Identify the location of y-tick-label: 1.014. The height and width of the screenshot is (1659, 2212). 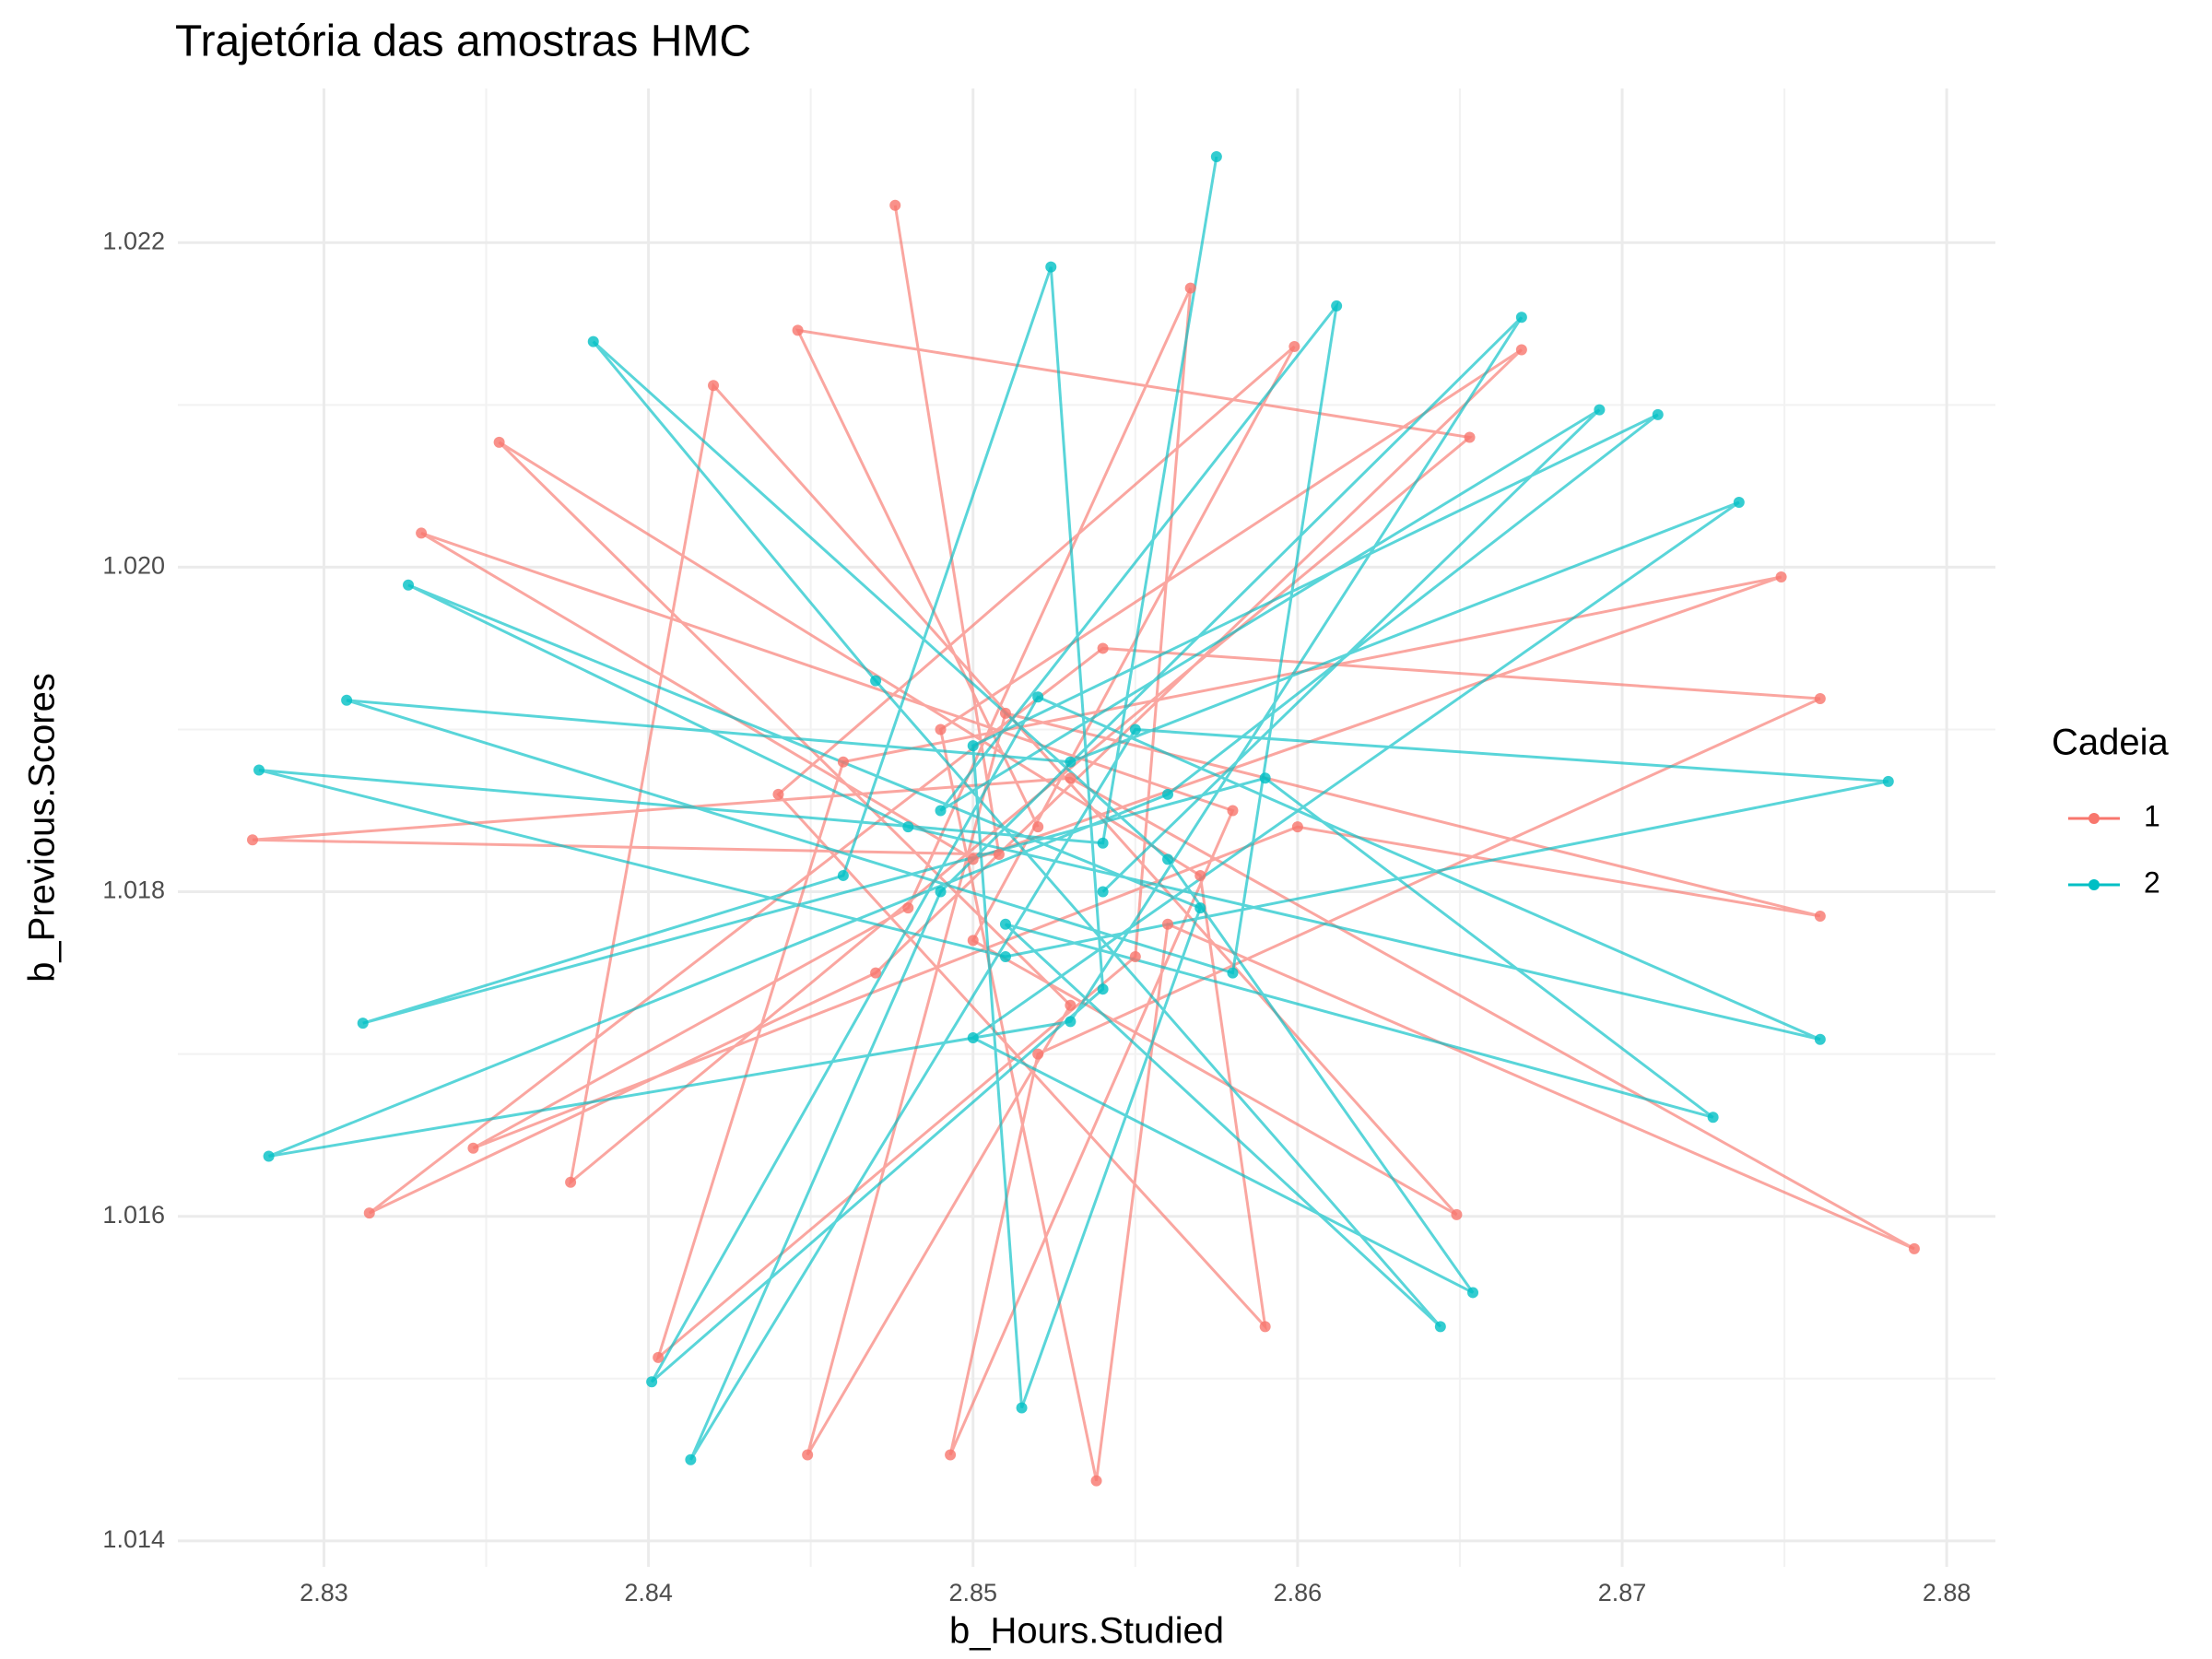
(133, 1539).